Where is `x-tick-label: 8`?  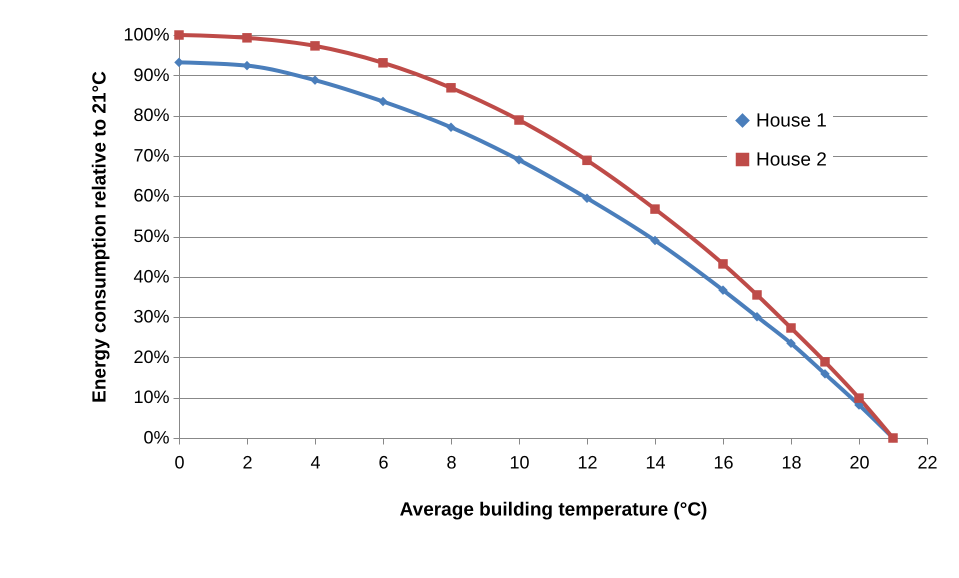 x-tick-label: 8 is located at coordinates (451, 462).